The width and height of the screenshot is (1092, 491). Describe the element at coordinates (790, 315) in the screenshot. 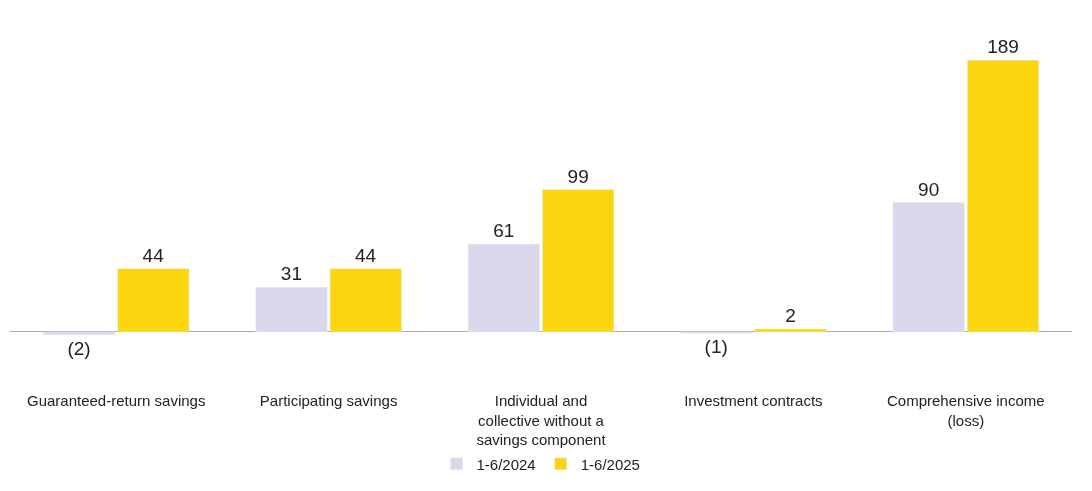

I see `data-label: 2` at that location.